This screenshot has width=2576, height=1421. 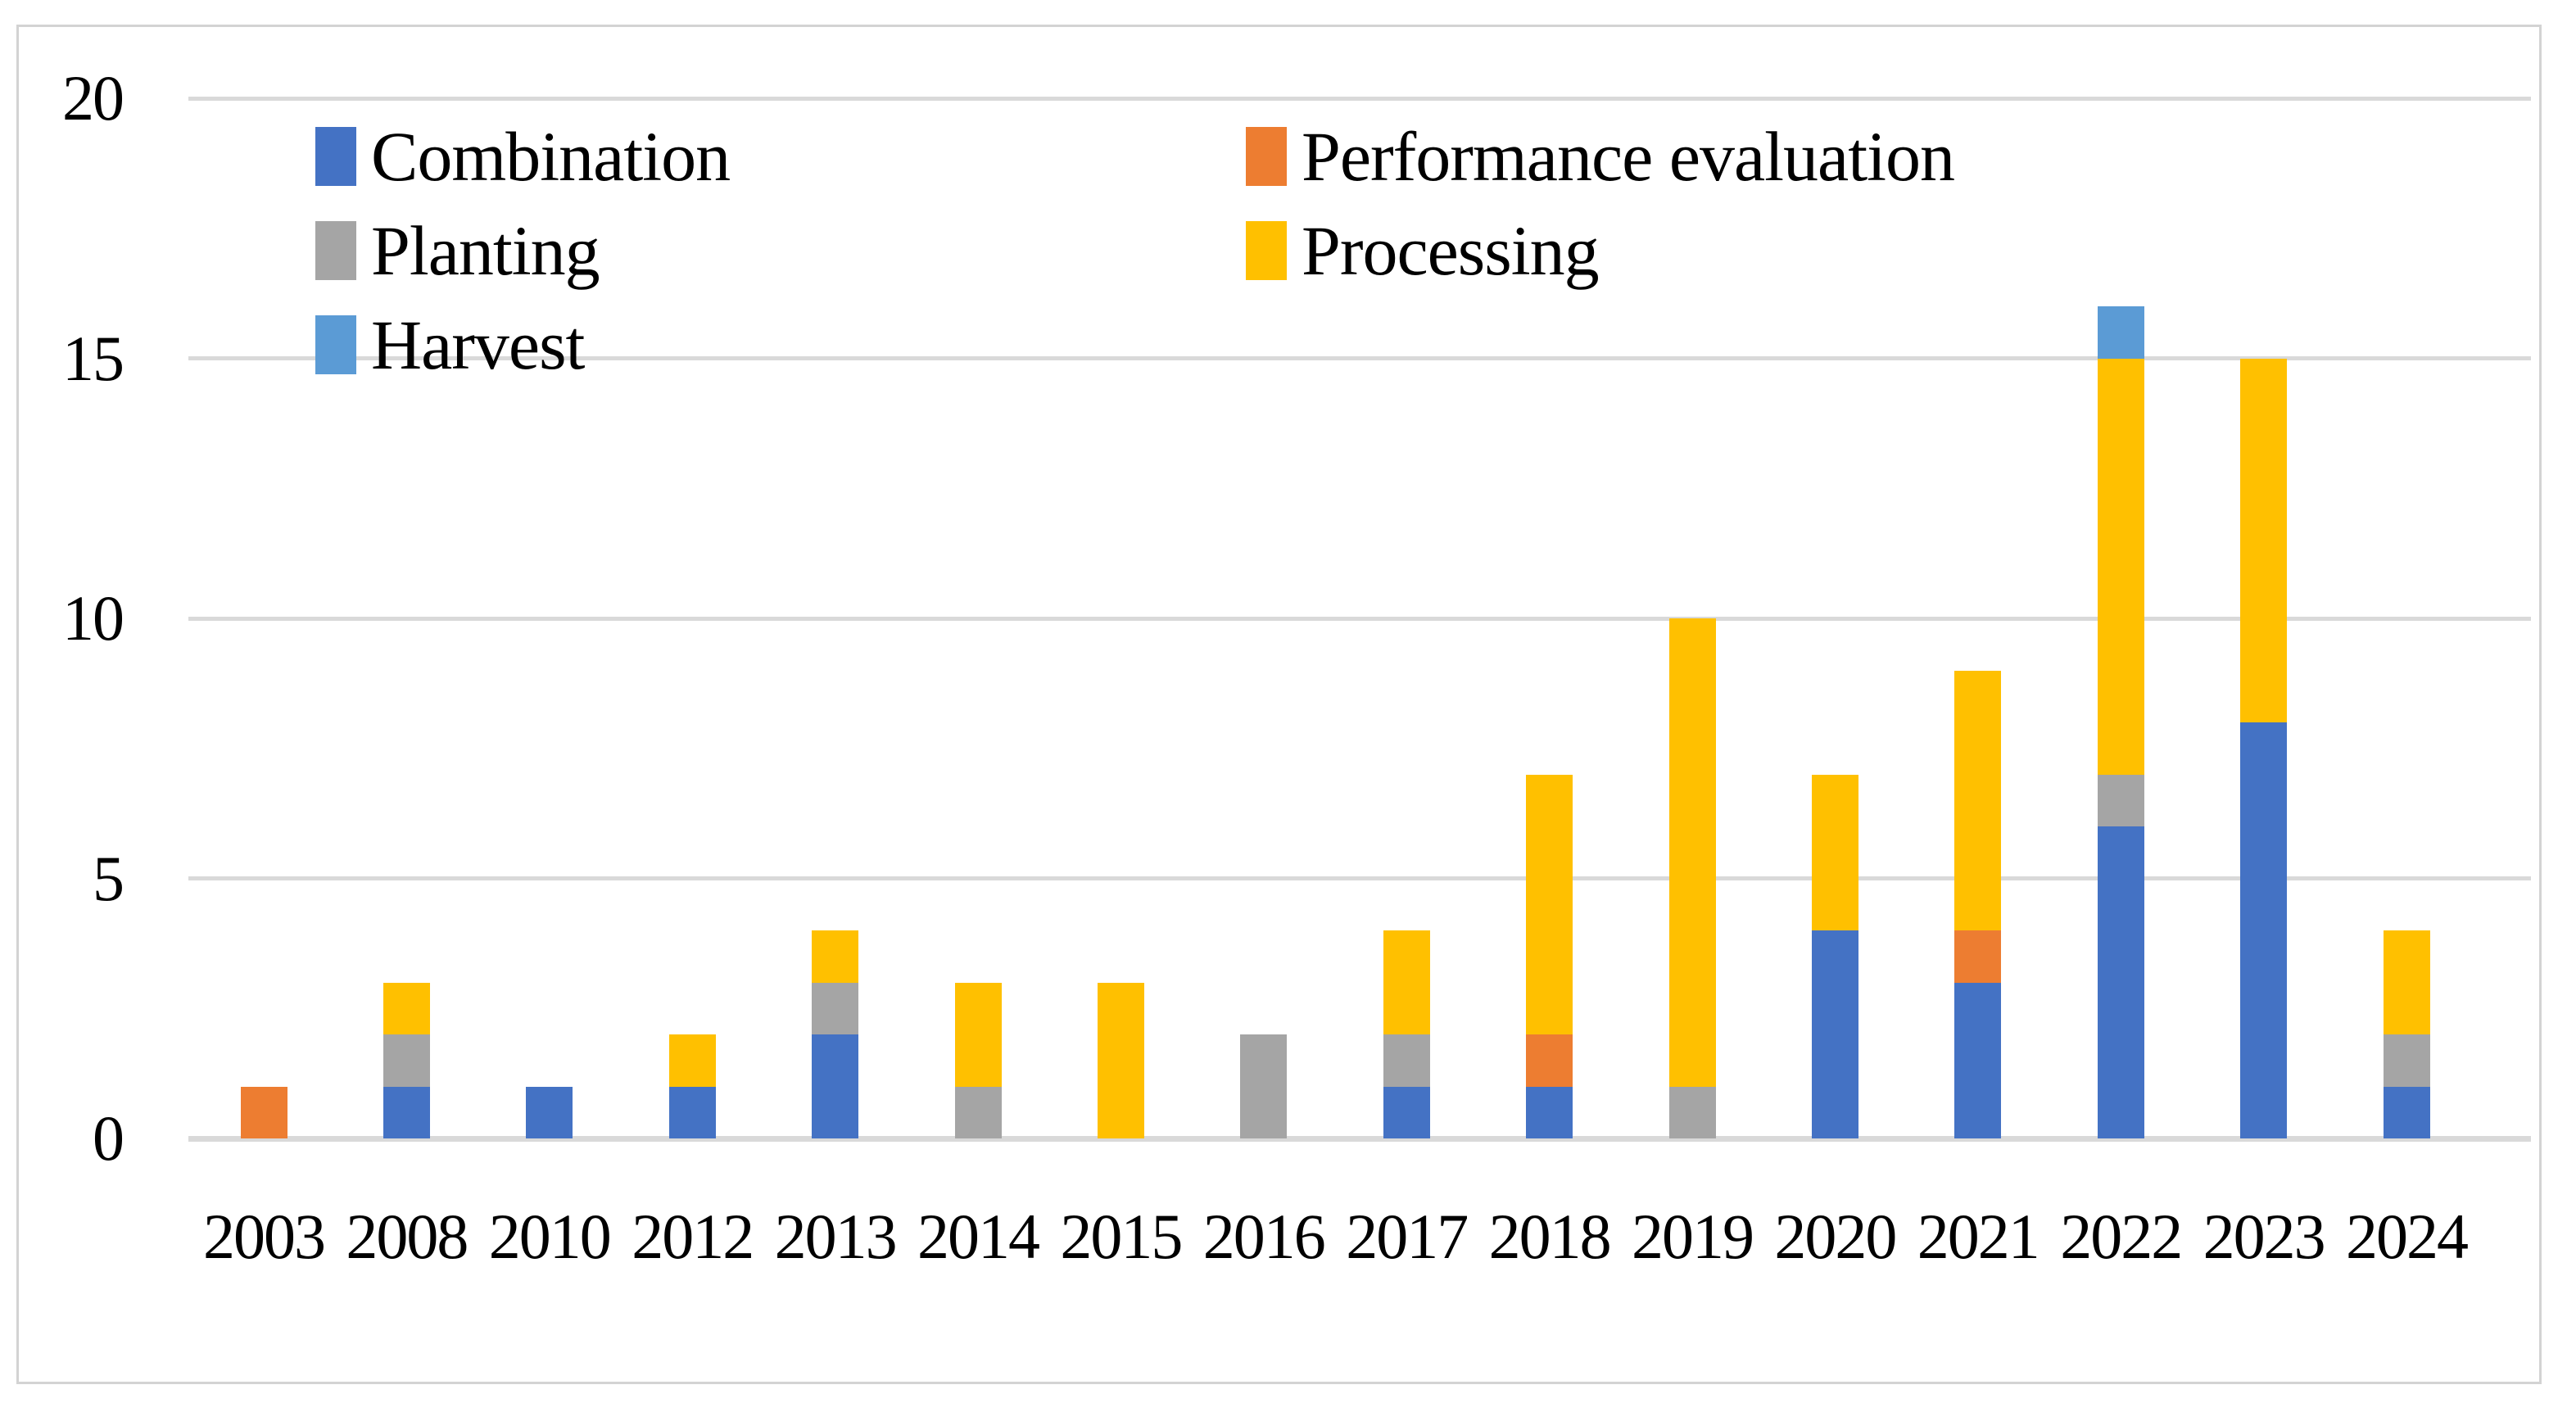 What do you see at coordinates (264, 1236) in the screenshot?
I see `x-axis-label-2003: 2003` at bounding box center [264, 1236].